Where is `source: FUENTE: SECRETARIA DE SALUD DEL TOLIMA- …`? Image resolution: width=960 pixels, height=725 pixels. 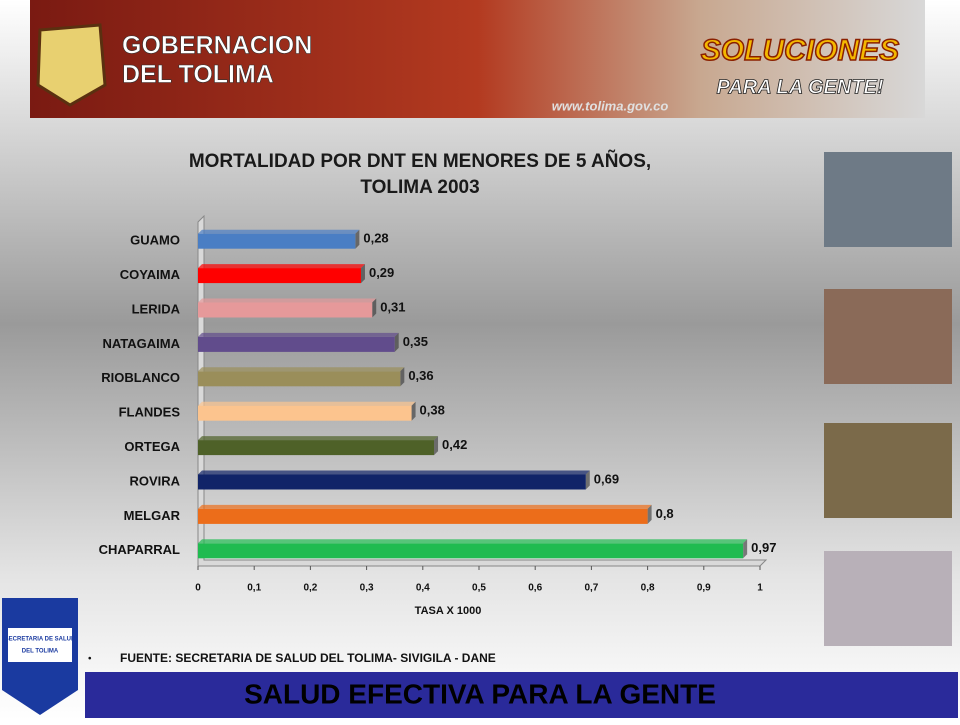 source: FUENTE: SECRETARIA DE SALUD DEL TOLIMA- … is located at coordinates (308, 658).